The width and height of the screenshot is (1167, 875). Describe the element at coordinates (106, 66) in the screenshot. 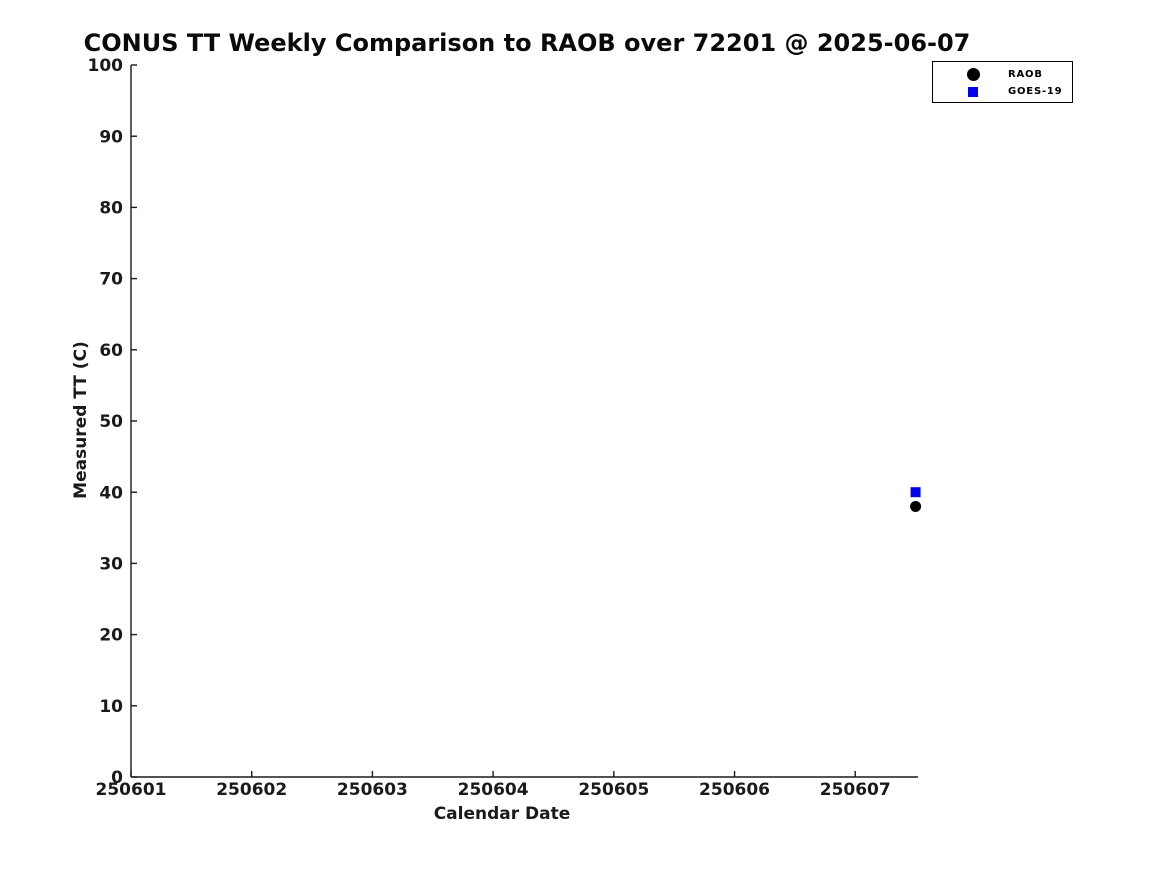

I see `y-tick-label: 100` at that location.